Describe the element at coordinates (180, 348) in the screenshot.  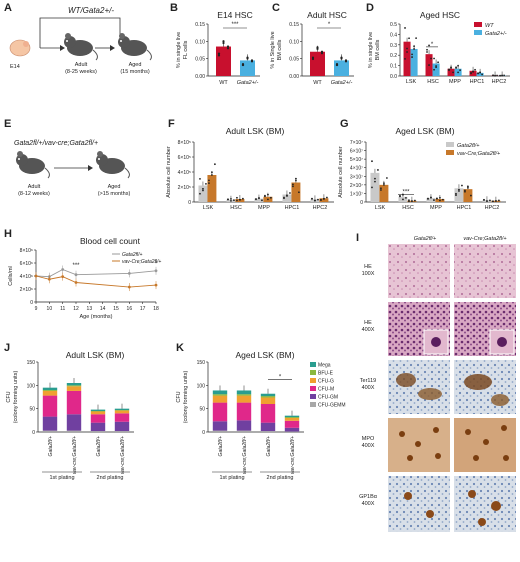
I see `panel-label-k: K` at that location.